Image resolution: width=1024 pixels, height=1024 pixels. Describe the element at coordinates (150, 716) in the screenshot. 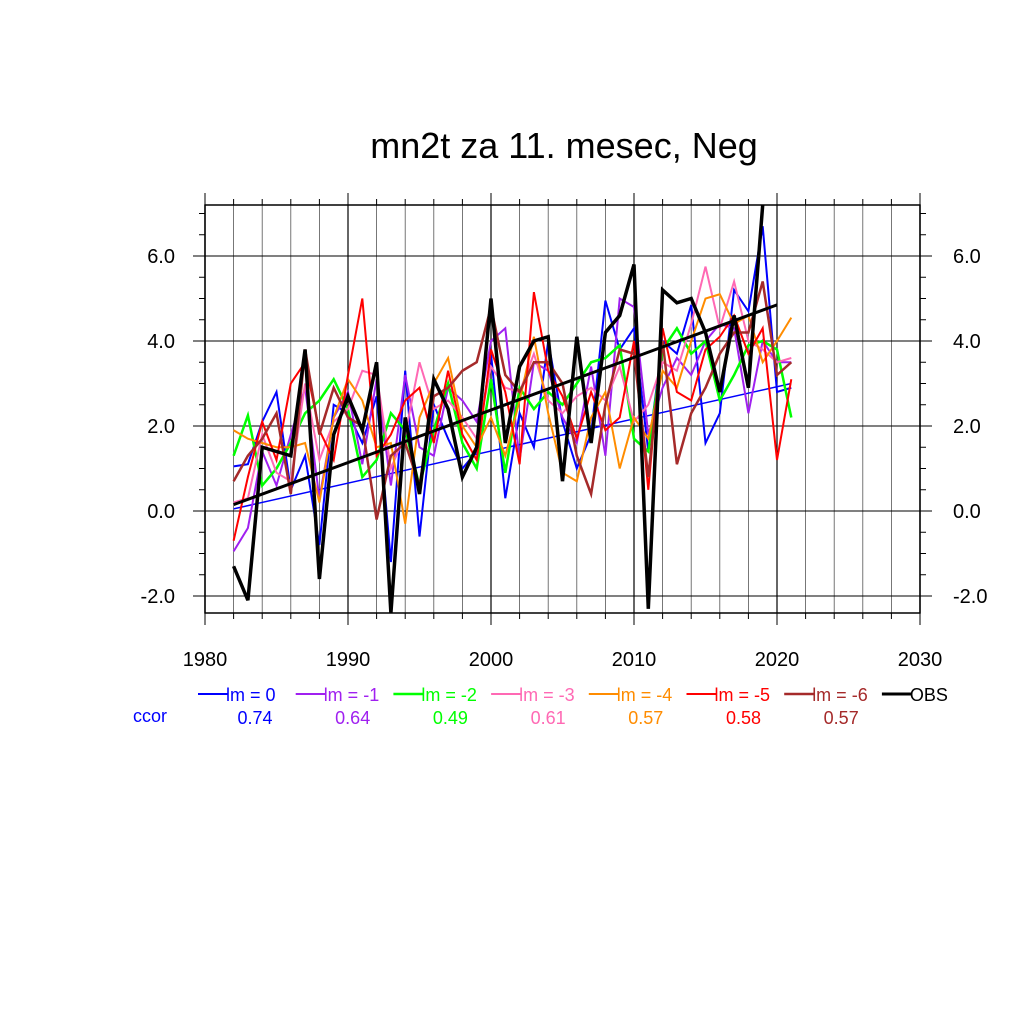

I see `ccor-label: ccor` at that location.